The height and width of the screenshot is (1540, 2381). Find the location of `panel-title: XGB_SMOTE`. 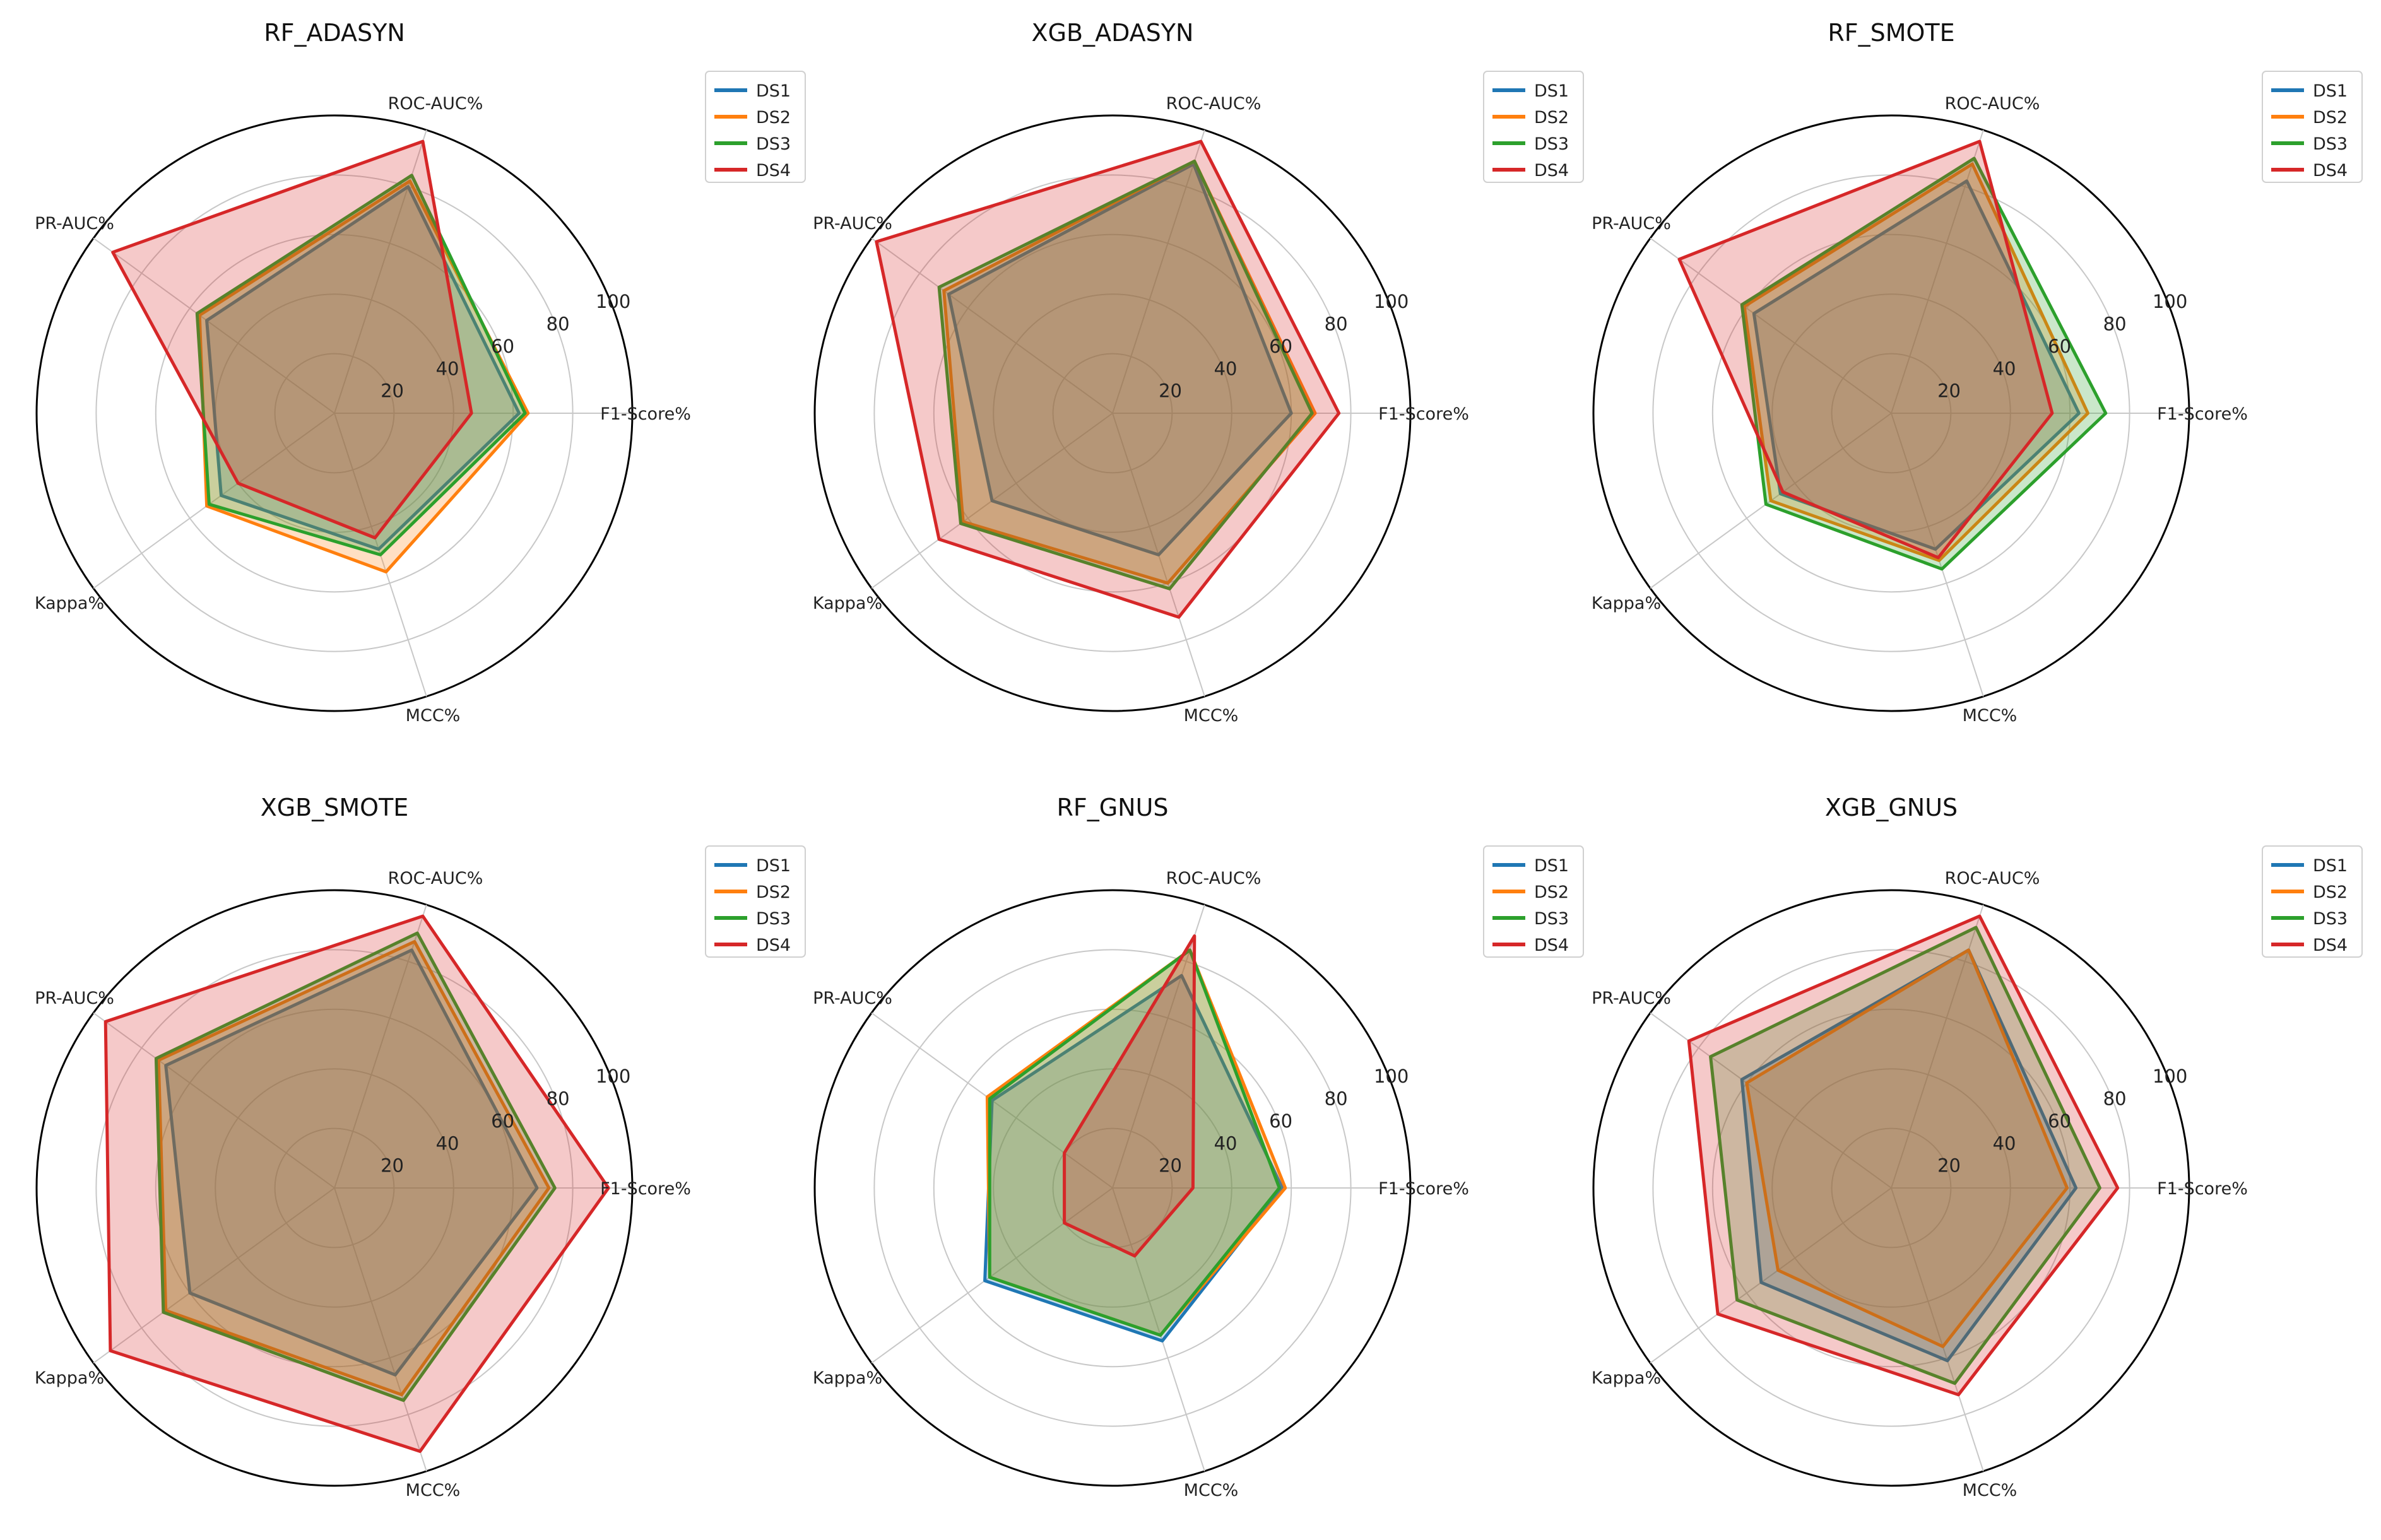

panel-title: XGB_SMOTE is located at coordinates (335, 807).